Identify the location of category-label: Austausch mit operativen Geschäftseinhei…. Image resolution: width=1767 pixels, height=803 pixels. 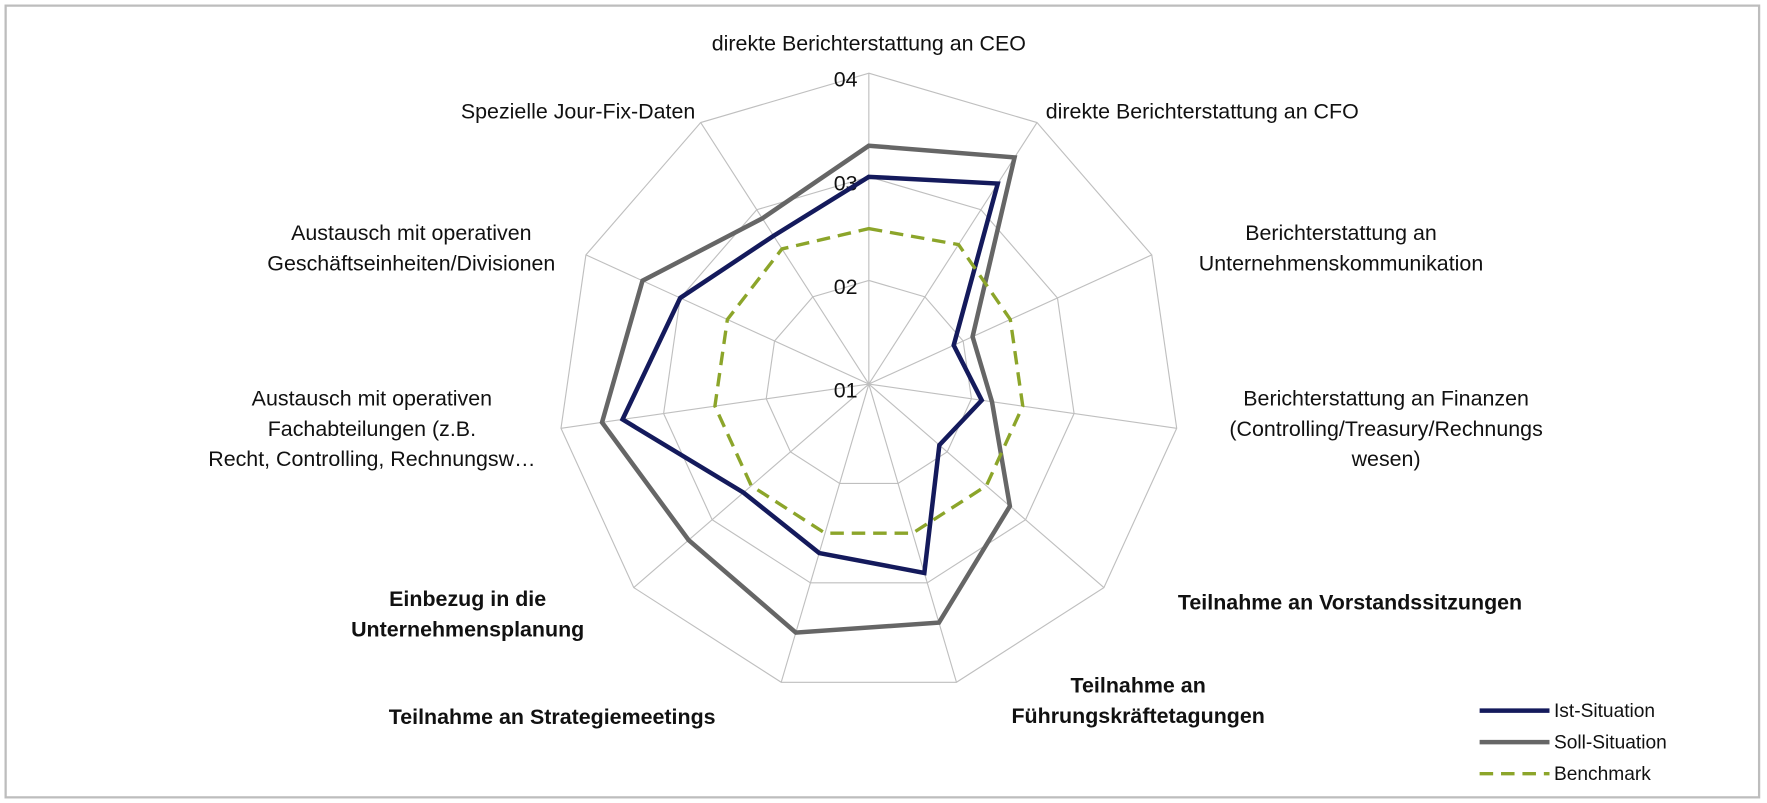
(411, 248).